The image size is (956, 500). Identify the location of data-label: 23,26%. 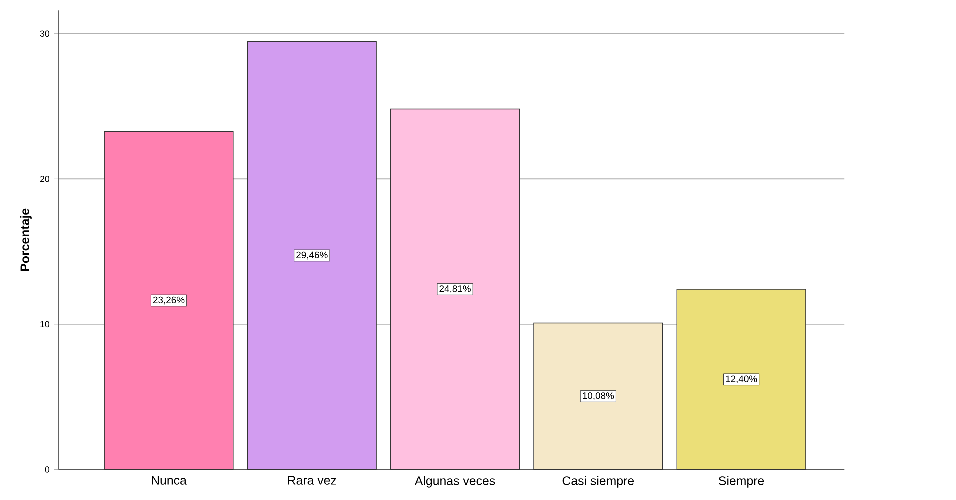
(169, 300).